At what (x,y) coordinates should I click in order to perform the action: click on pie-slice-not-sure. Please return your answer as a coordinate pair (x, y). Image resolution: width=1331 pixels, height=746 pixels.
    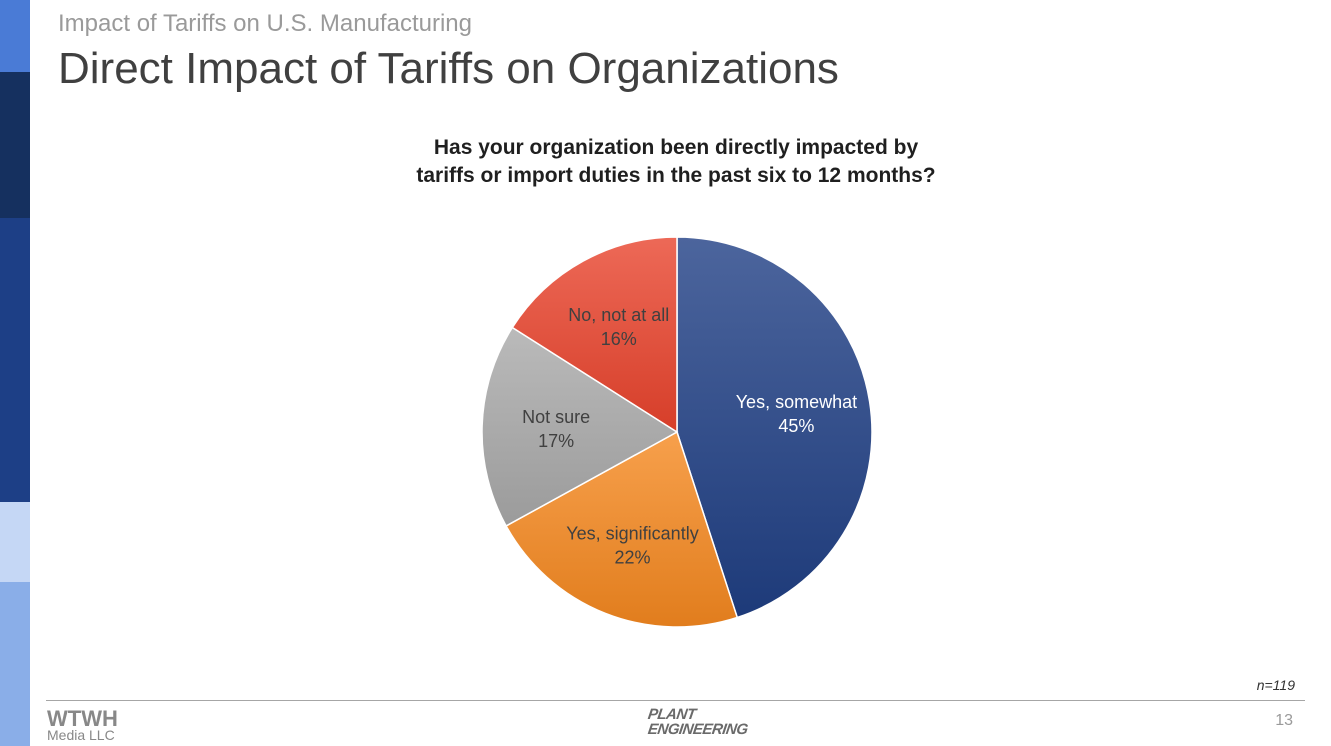
    Looking at the image, I should click on (580, 426).